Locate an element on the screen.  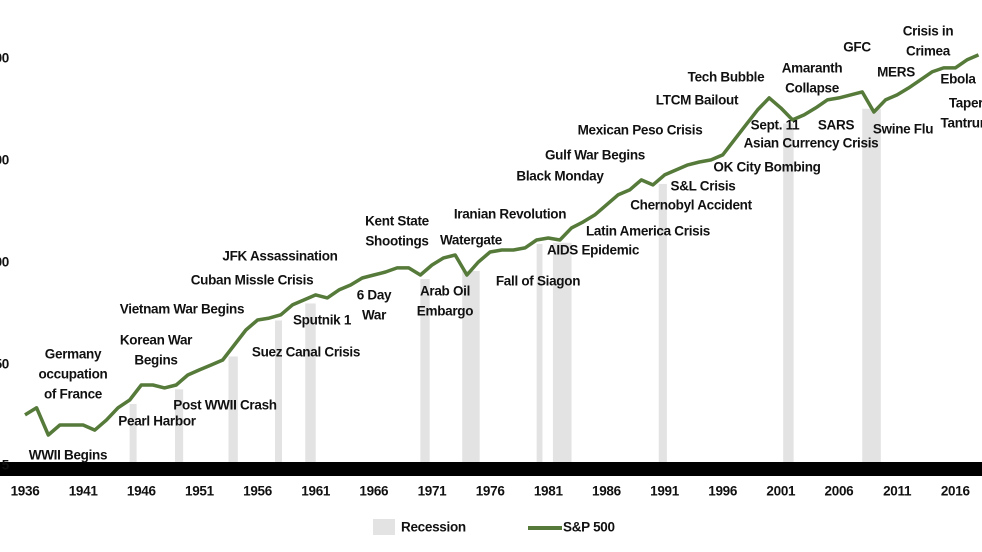
annotation: Crimea is located at coordinates (928, 51).